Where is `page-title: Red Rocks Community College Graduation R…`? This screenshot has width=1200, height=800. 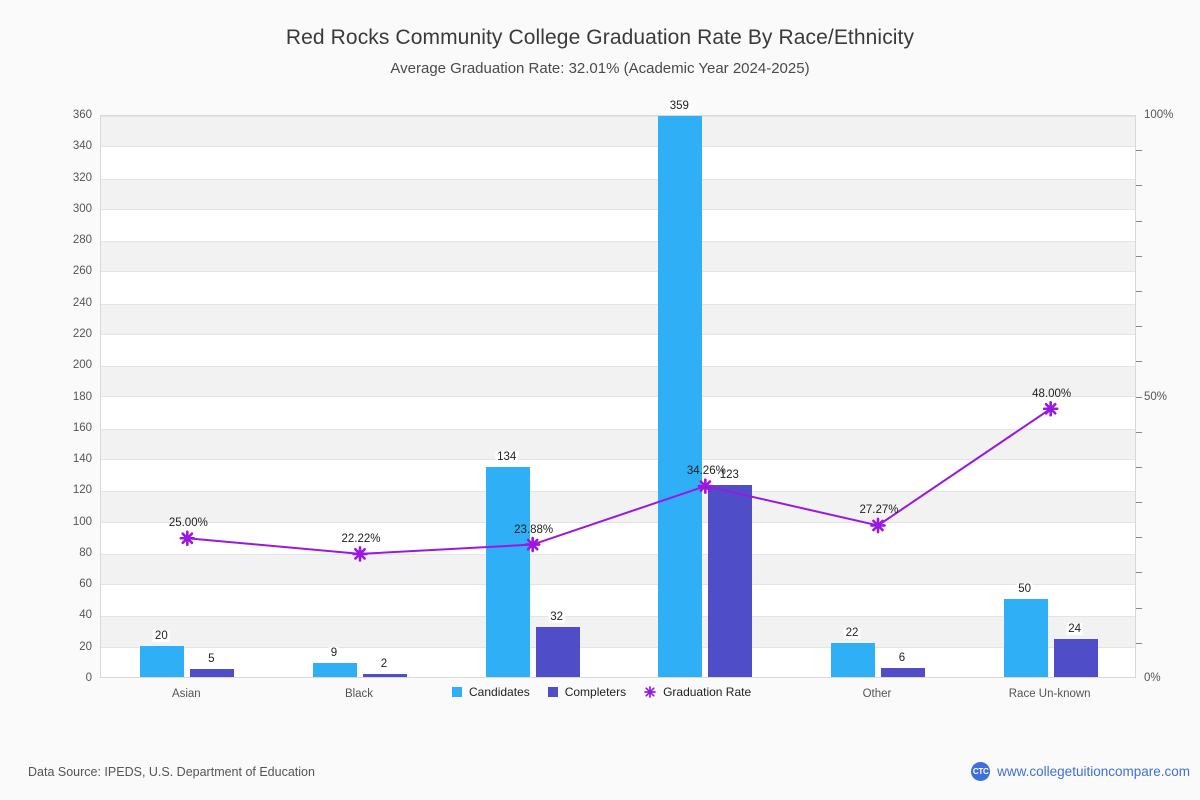
page-title: Red Rocks Community College Graduation R… is located at coordinates (600, 37).